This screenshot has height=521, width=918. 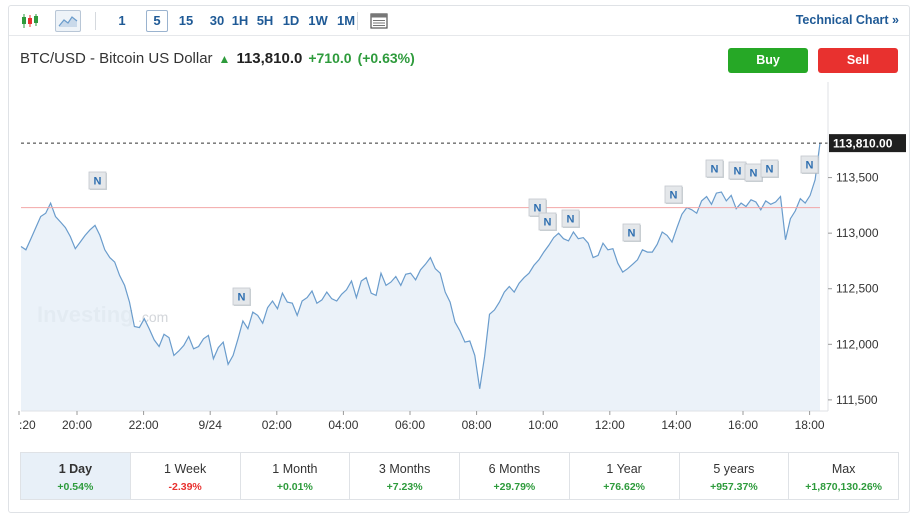 What do you see at coordinates (277, 425) in the screenshot?
I see `x-tick-label: 02:00` at bounding box center [277, 425].